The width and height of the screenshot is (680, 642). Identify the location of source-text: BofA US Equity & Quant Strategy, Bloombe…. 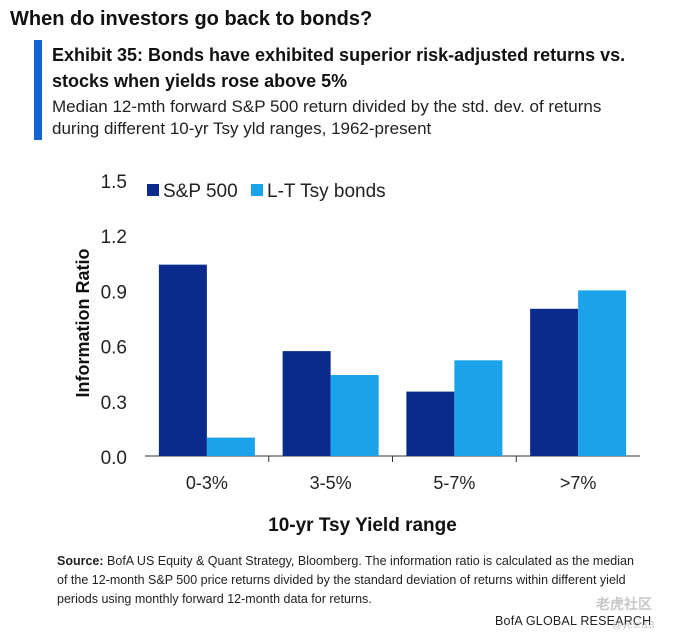
(345, 580).